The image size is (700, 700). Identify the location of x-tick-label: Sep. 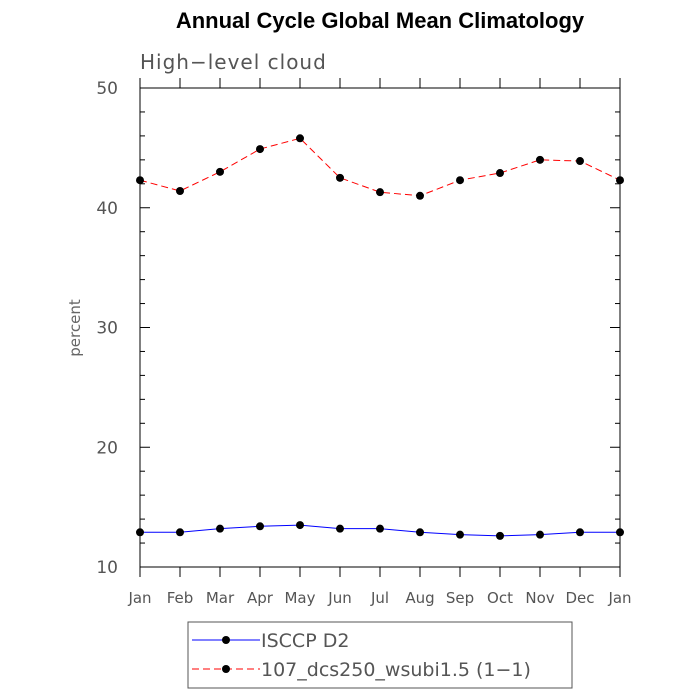
(460, 598).